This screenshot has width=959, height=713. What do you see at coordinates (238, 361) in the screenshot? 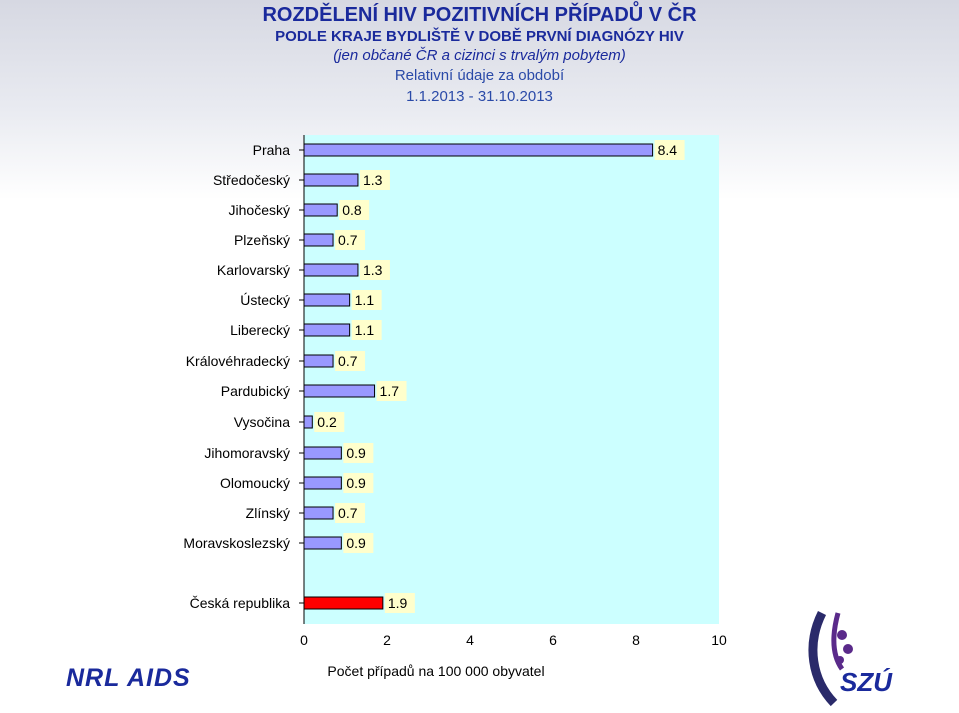
I see `category-label: Královéhradecký` at bounding box center [238, 361].